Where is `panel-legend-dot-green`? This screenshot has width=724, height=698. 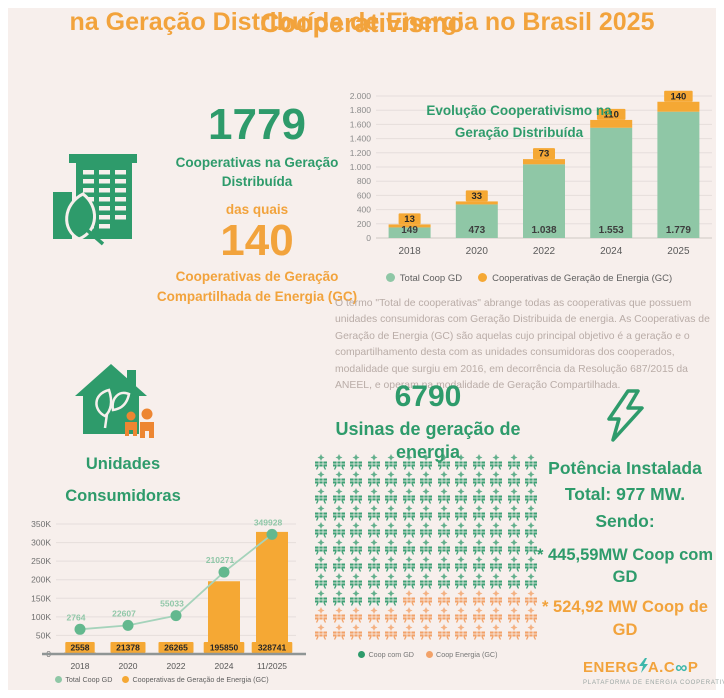 panel-legend-dot-green is located at coordinates (362, 654).